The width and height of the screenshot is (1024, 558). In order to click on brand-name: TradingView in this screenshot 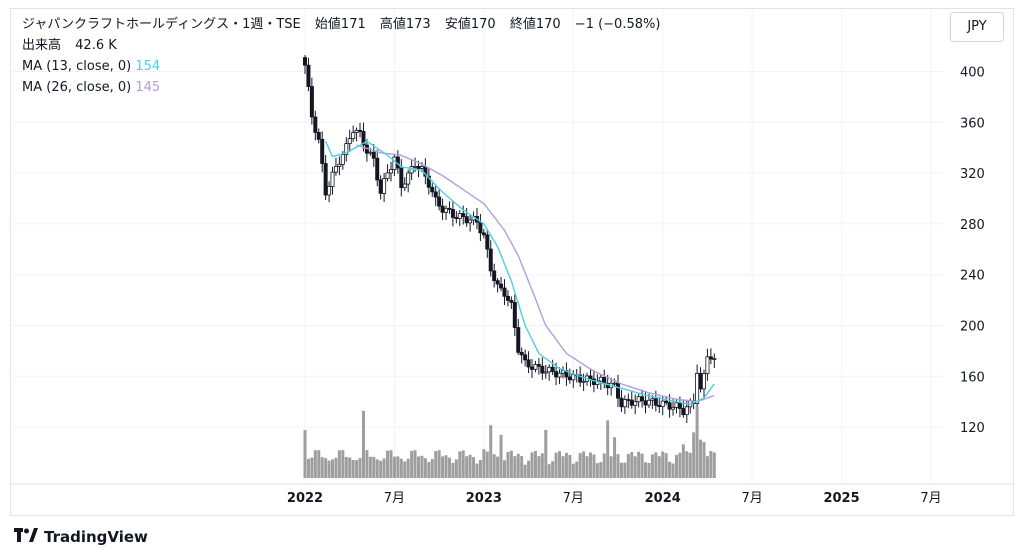, I will do `click(96, 537)`.